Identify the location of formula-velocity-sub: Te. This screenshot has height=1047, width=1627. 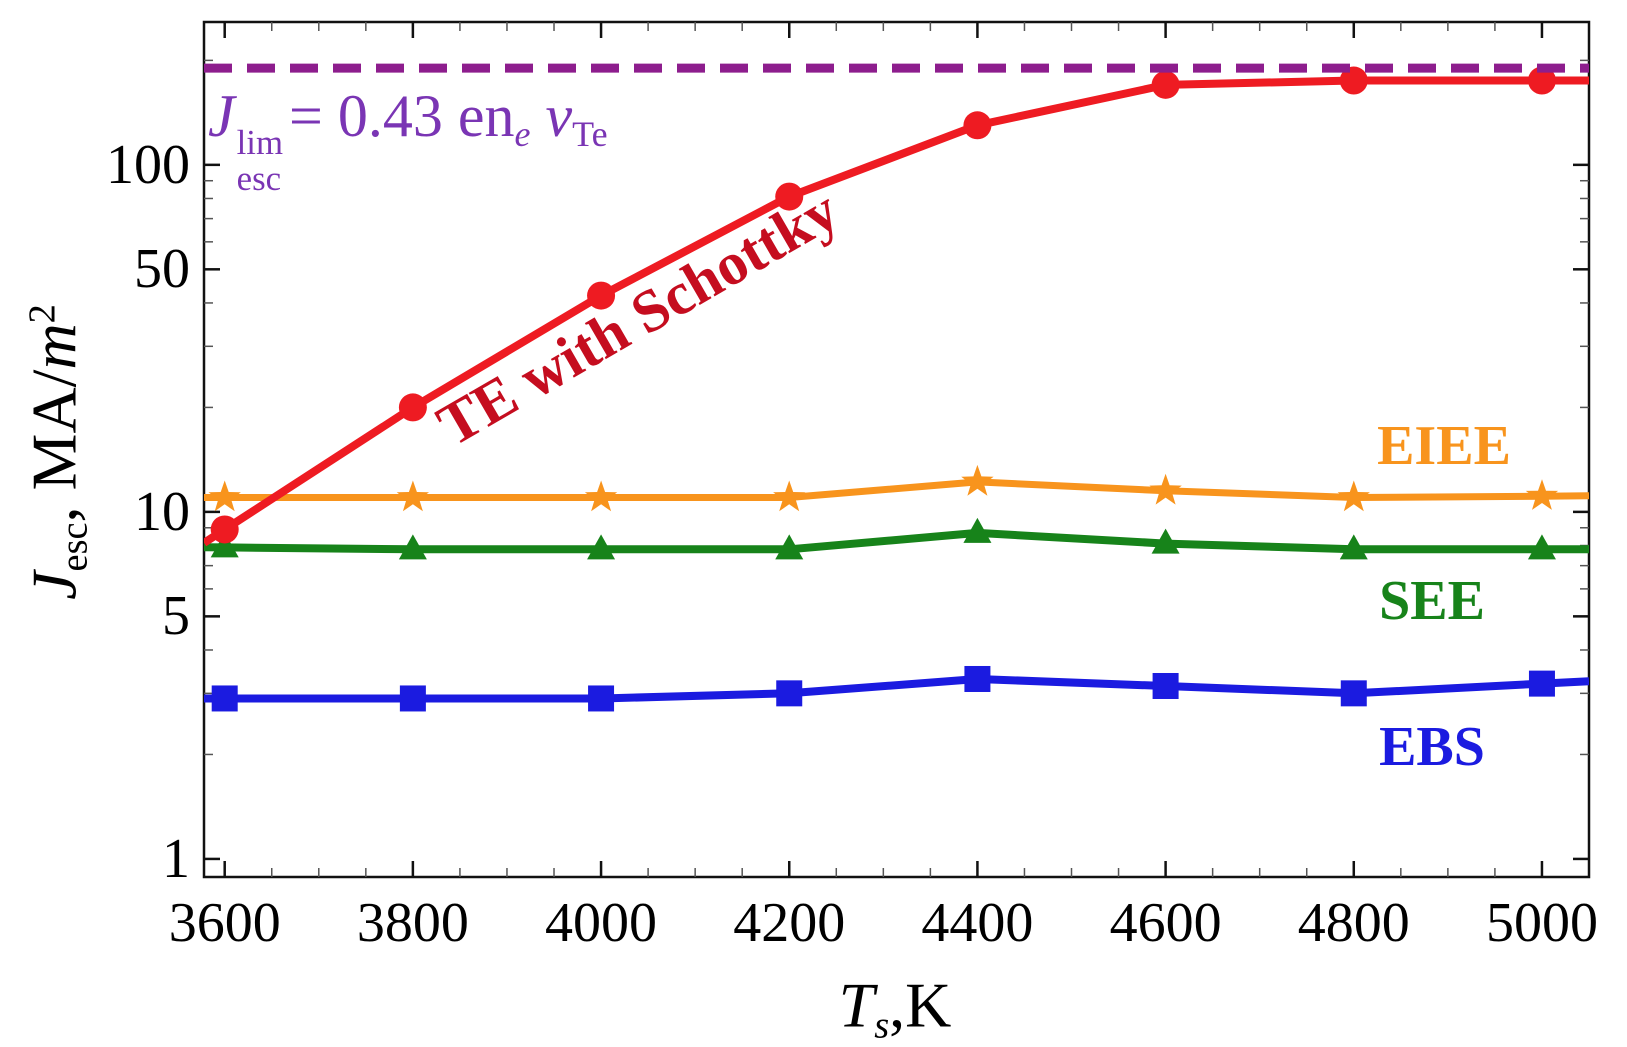
(590, 134).